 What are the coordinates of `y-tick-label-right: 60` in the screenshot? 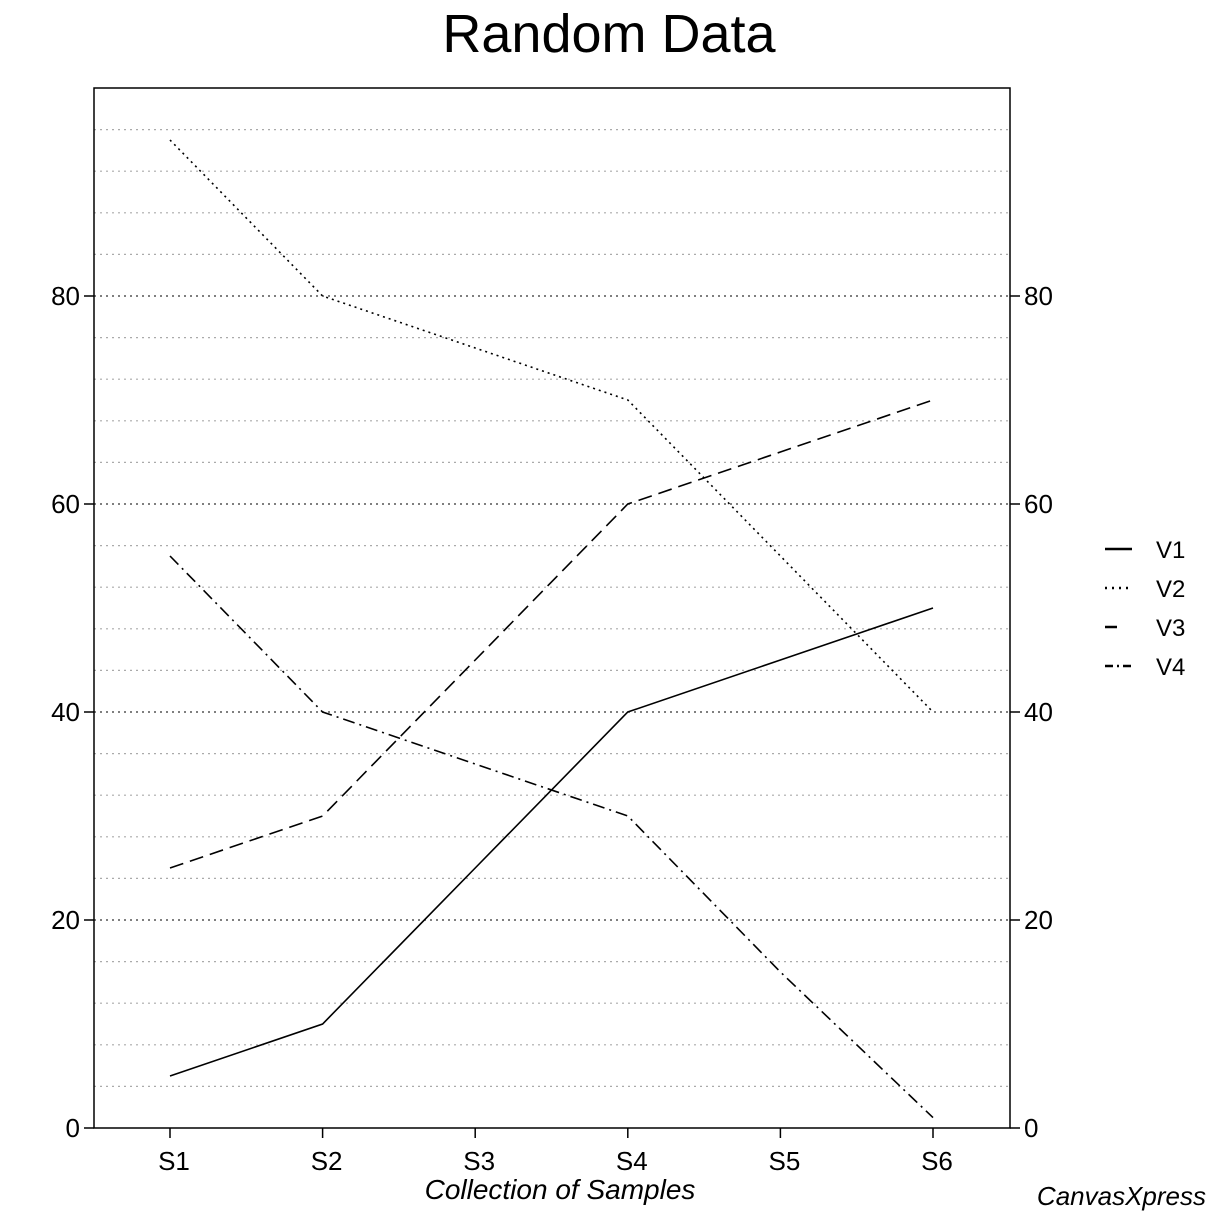 It's located at (1038, 504).